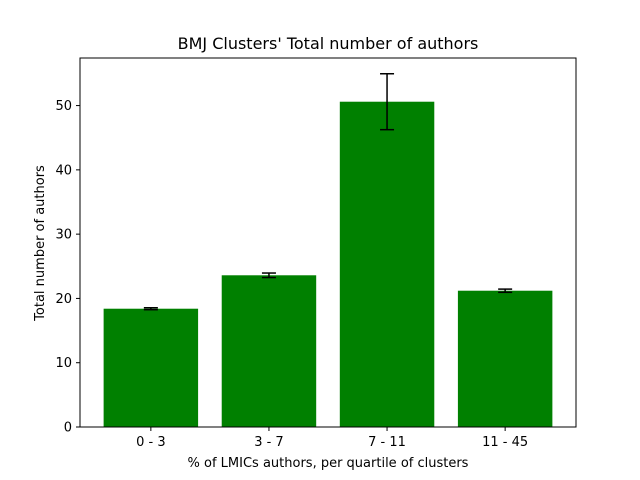  I want to click on x-tick-label: 0 - 3, so click(151, 442).